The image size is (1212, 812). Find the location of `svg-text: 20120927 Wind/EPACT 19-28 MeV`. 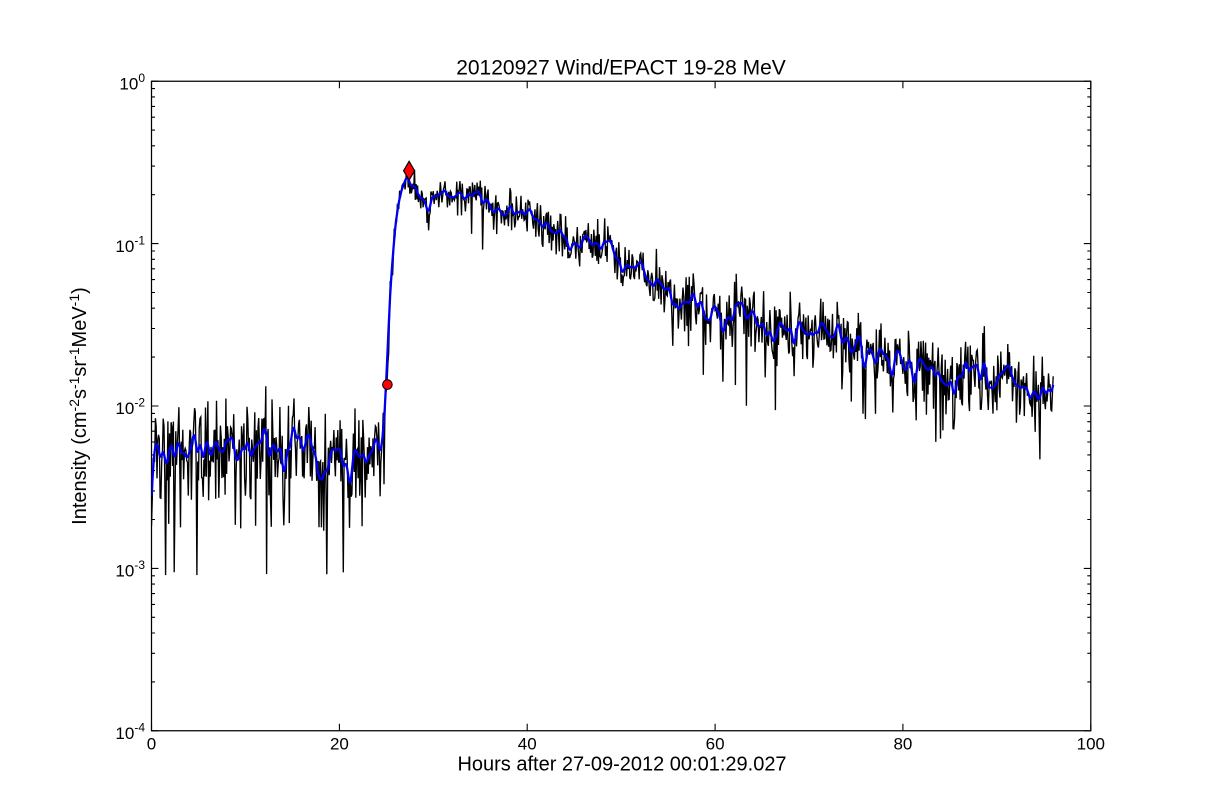

svg-text: 20120927 Wind/EPACT 19-28 MeV is located at coordinates (621, 68).